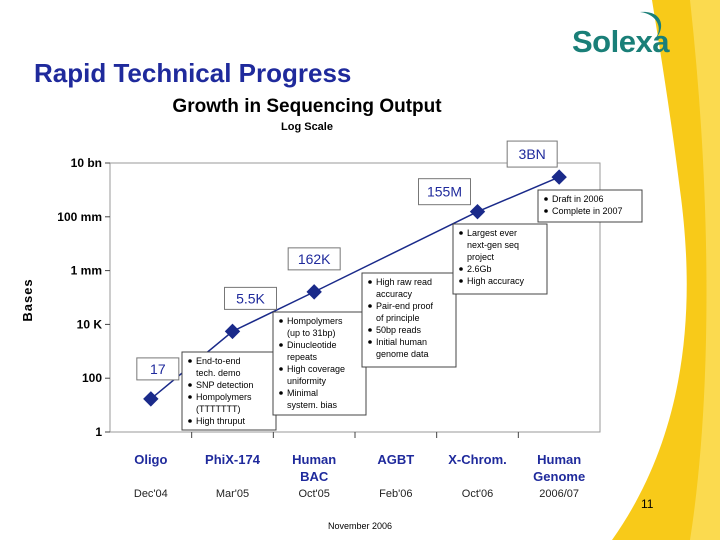  Describe the element at coordinates (401, 342) in the screenshot. I see `annotation-text: Initial human` at that location.